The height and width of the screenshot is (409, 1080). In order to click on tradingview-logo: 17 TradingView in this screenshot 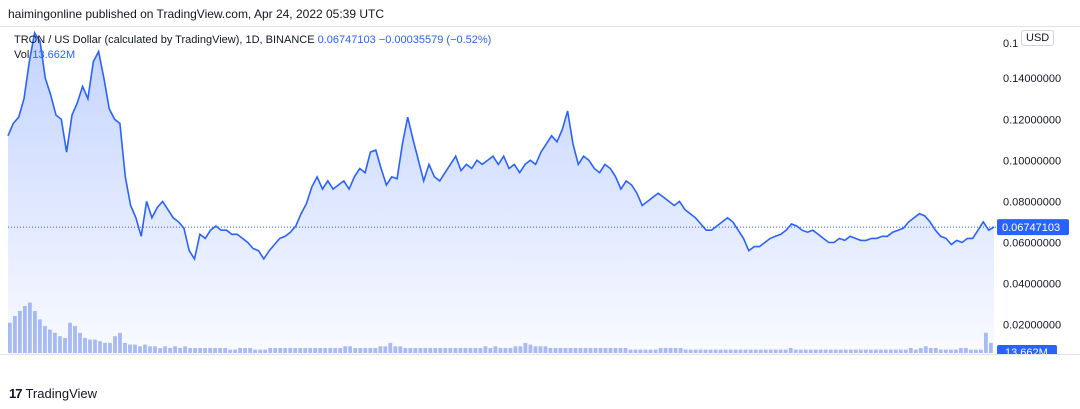, I will do `click(53, 393)`.